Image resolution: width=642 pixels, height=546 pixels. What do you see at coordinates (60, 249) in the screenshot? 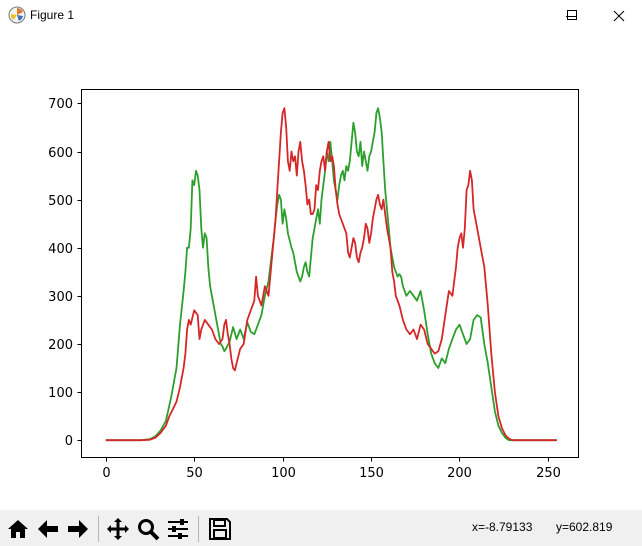
I see `y-tick-label: 400` at bounding box center [60, 249].